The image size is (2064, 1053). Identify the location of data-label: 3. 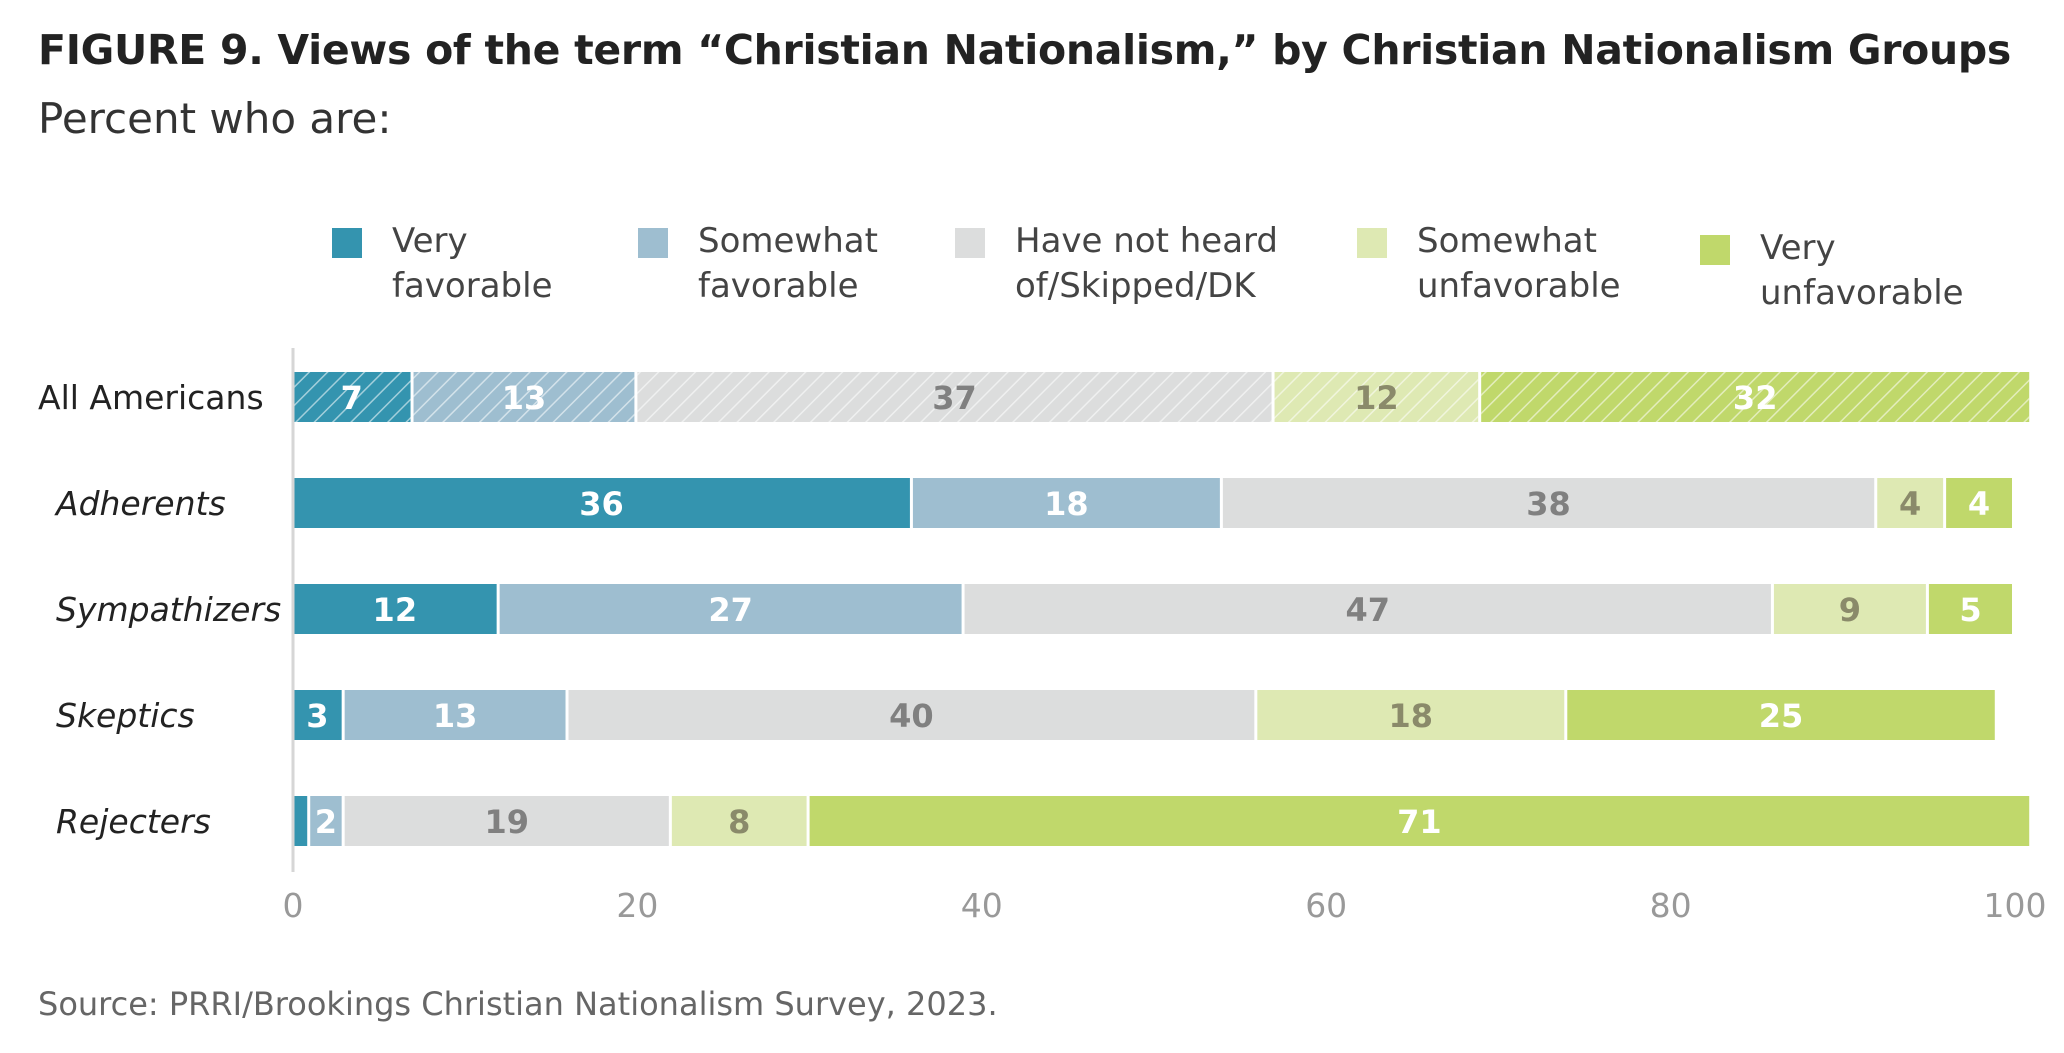
(317, 716).